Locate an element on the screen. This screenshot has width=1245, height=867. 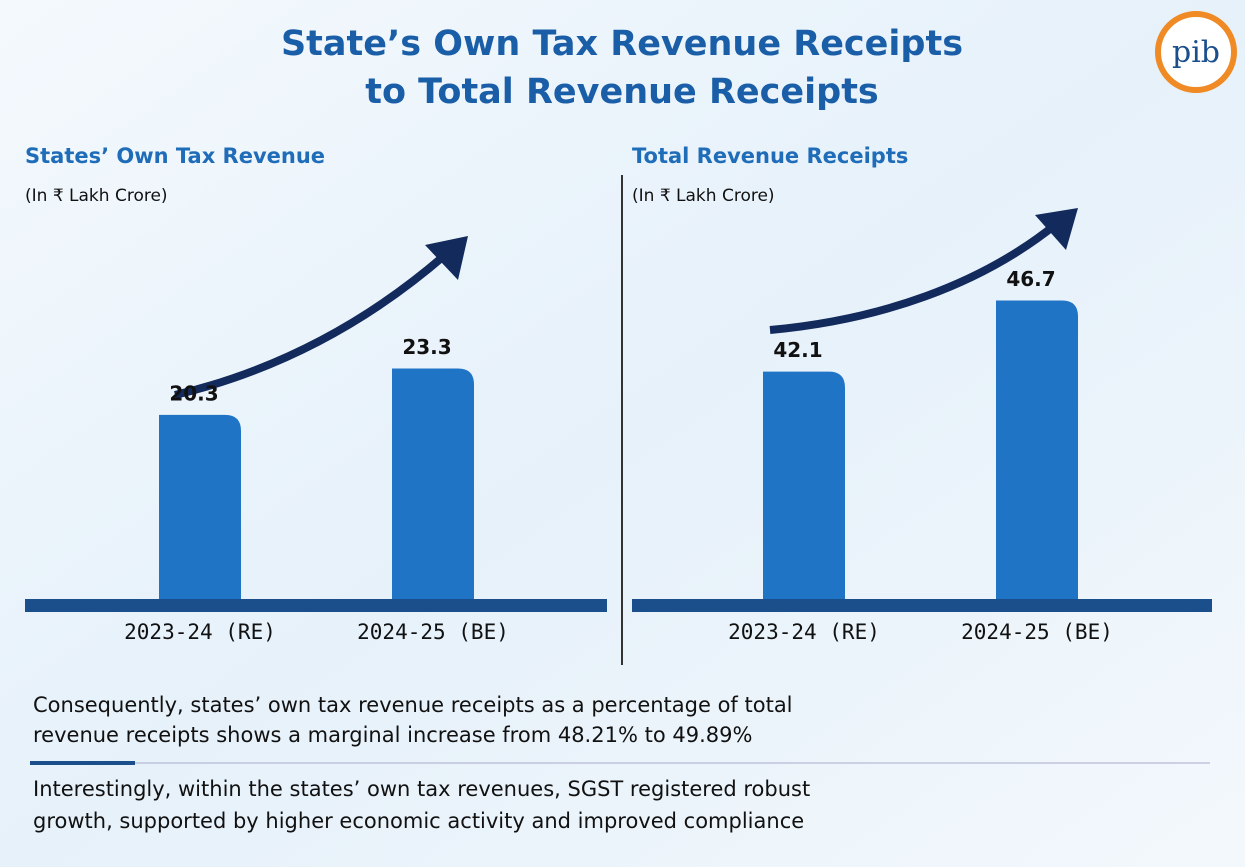
logo-text: pib is located at coordinates (1196, 52).